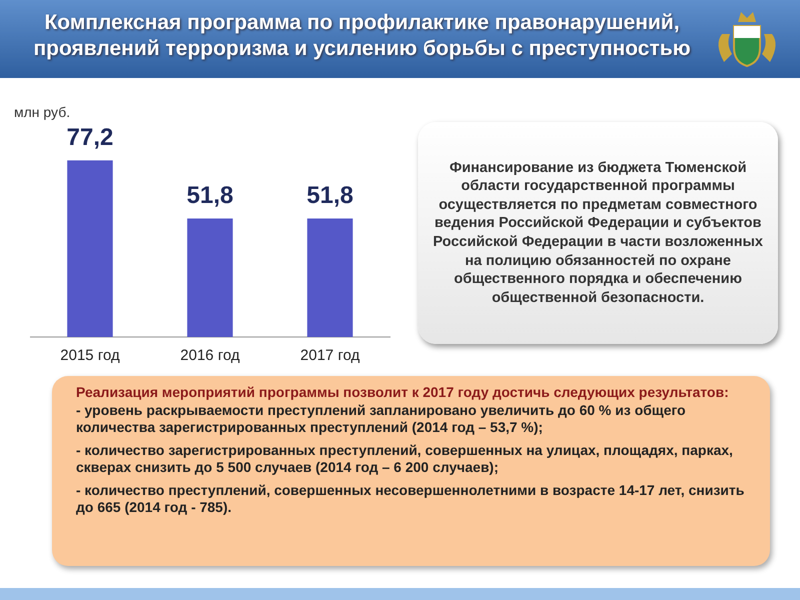  I want to click on x-tick-label: 2017 год, so click(330, 355).